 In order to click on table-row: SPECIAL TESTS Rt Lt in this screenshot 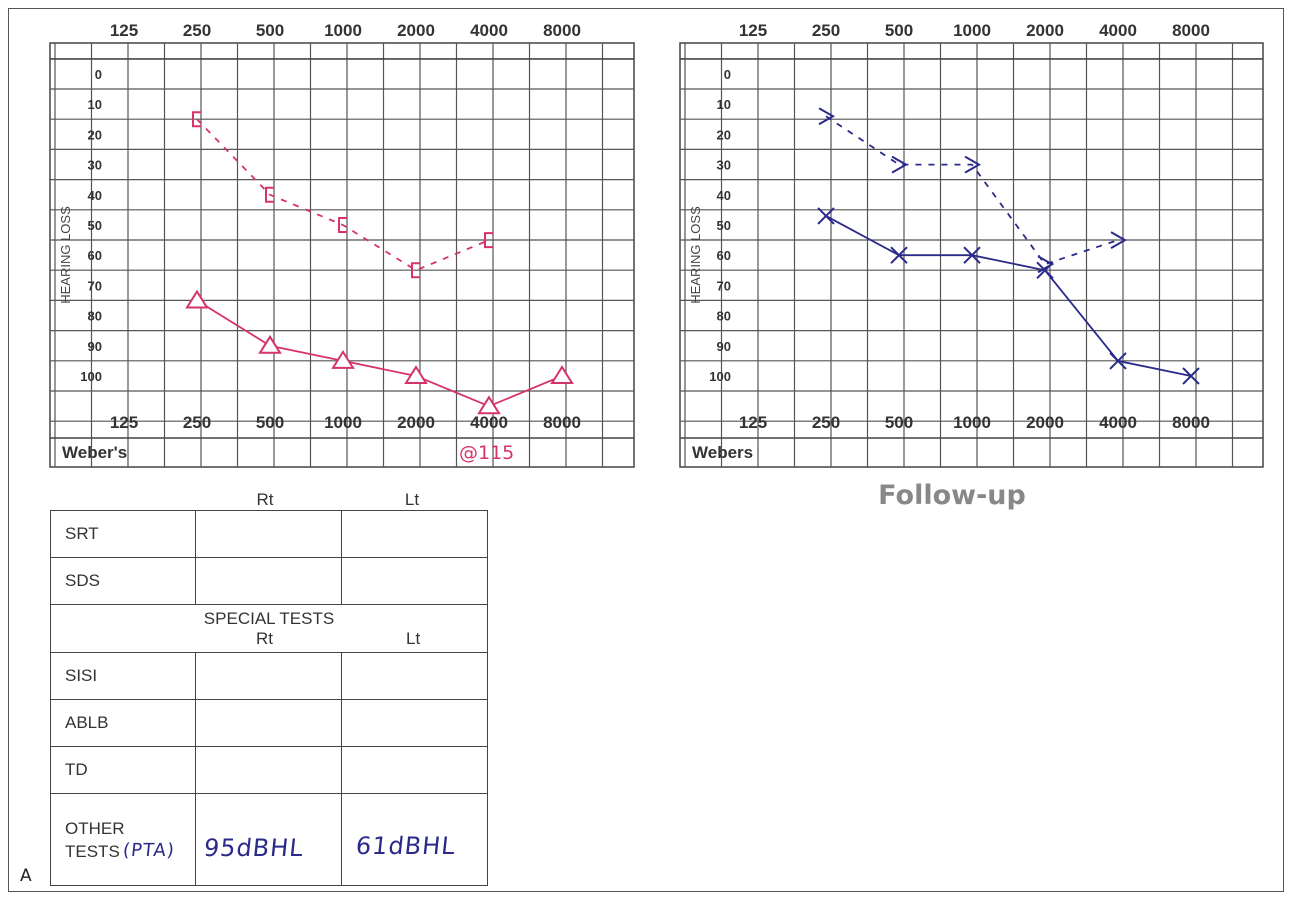, I will do `click(269, 628)`.